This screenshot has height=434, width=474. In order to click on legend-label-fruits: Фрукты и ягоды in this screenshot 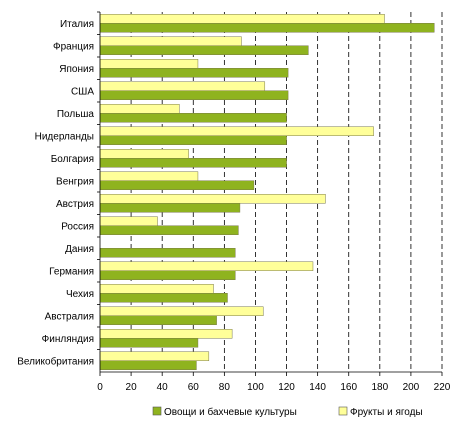, I will do `click(386, 412)`.